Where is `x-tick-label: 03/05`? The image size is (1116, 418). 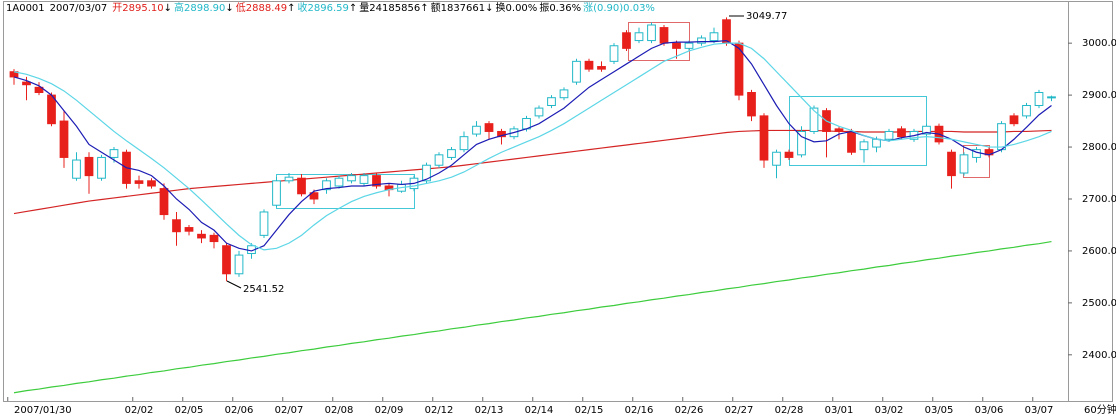 x-tick-label: 03/05 is located at coordinates (939, 410).